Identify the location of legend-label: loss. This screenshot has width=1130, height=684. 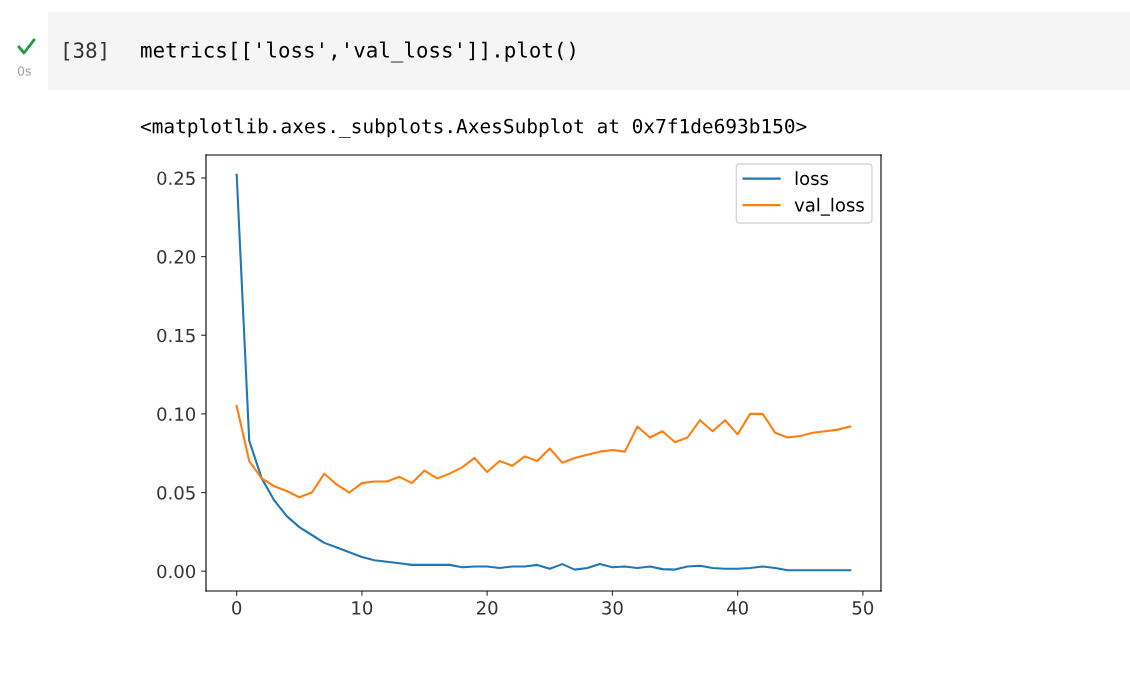
(812, 178).